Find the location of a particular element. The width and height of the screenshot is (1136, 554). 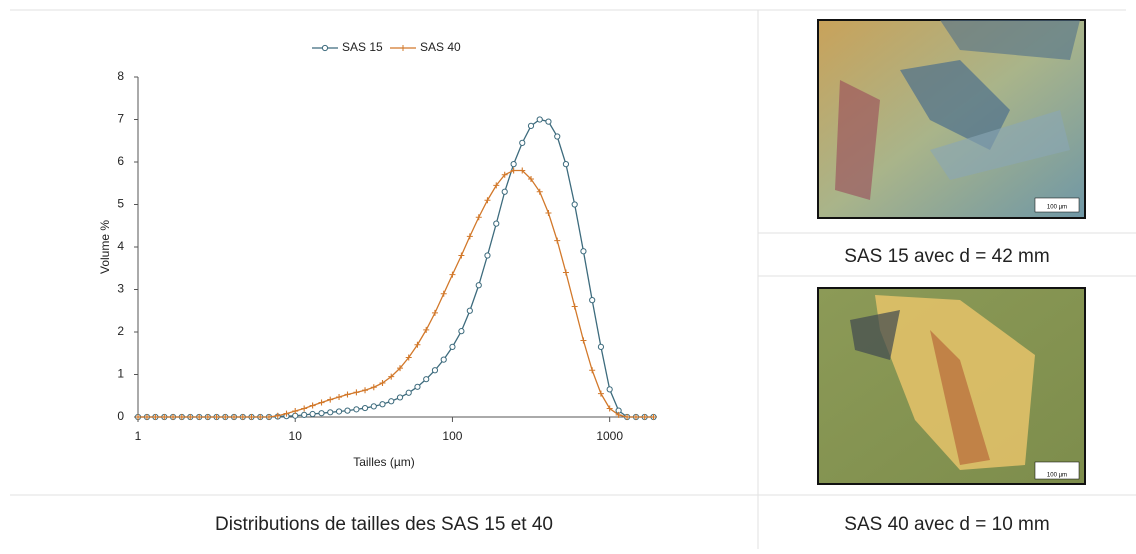

y-tick-label: 8 is located at coordinates (120, 76).